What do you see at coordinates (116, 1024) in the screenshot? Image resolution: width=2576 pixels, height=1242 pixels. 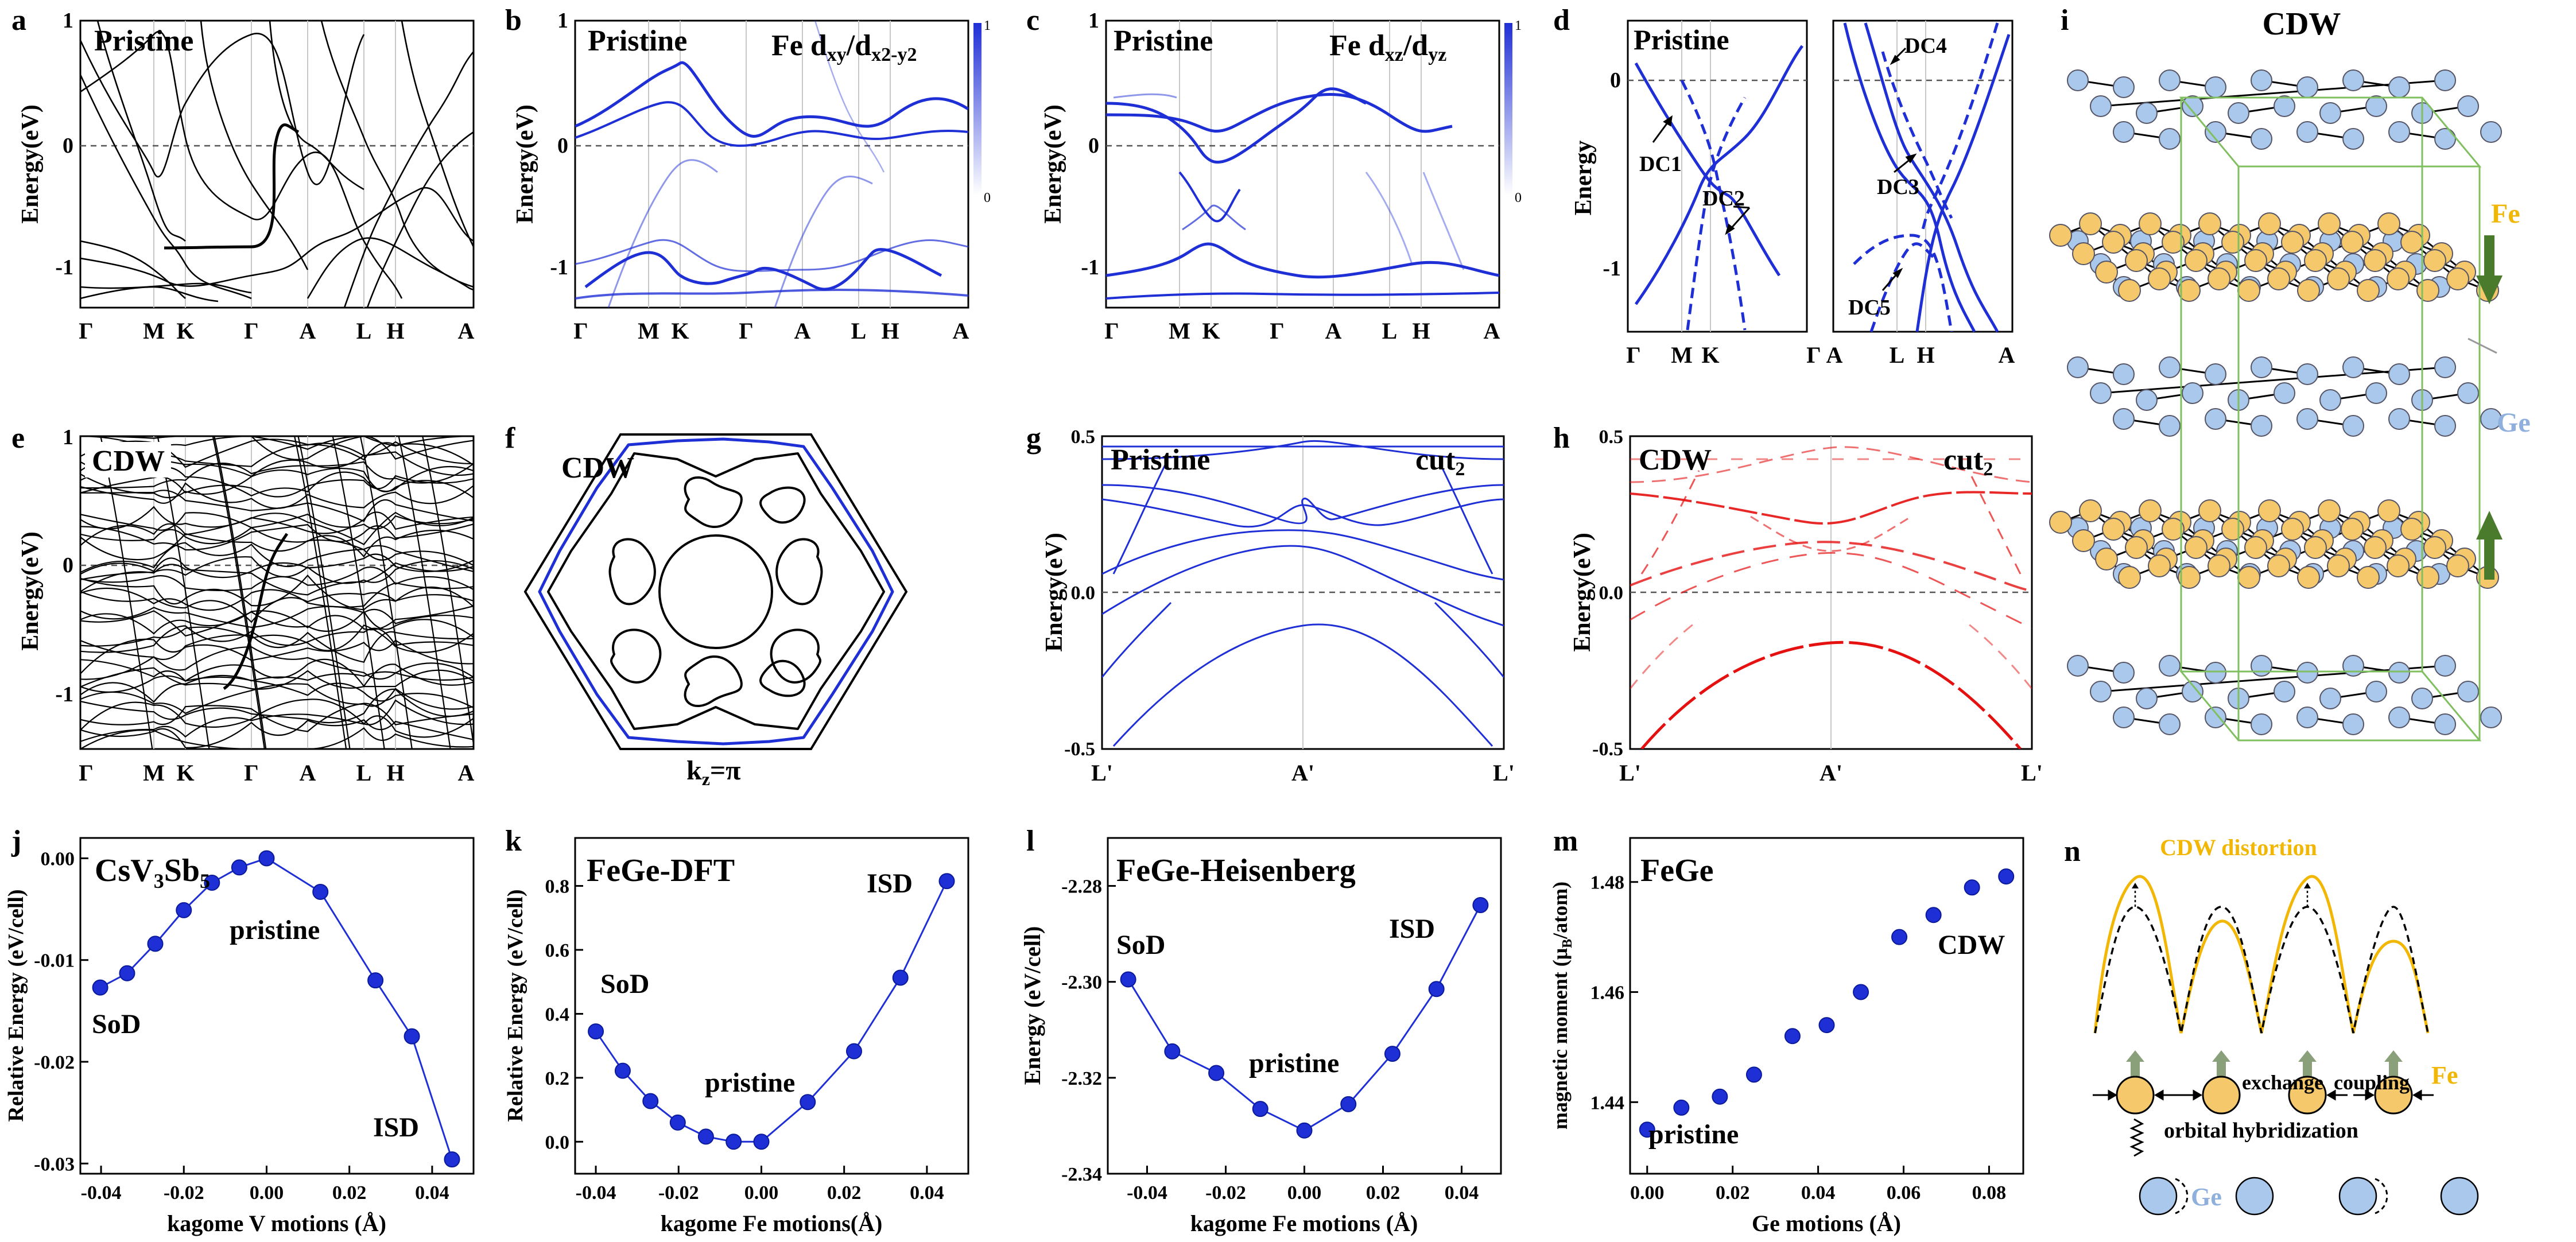 I see `annot-j-sod: SoD` at bounding box center [116, 1024].